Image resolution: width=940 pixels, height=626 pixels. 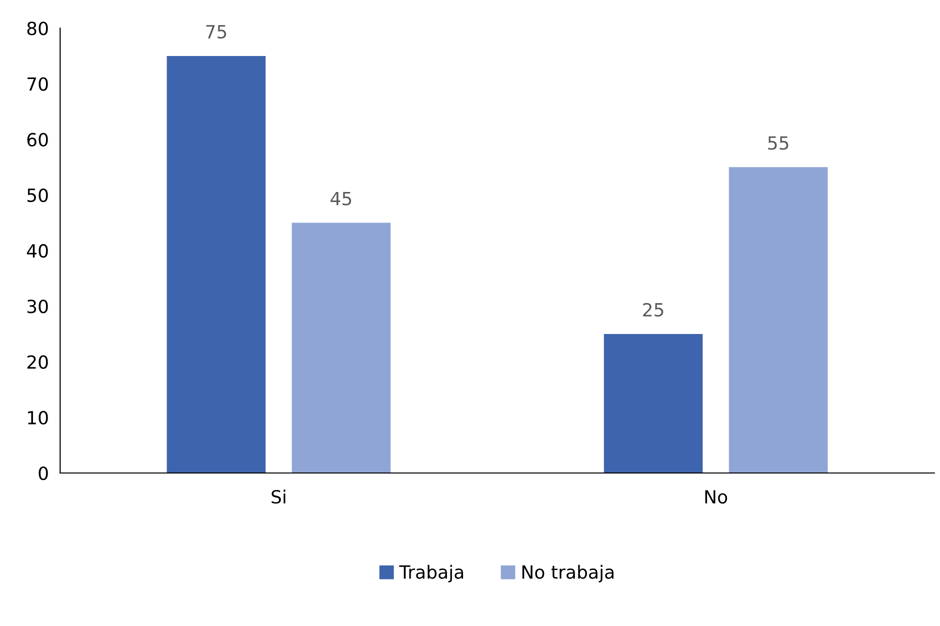 What do you see at coordinates (37, 195) in the screenshot?
I see `y-tick-label: 50` at bounding box center [37, 195].